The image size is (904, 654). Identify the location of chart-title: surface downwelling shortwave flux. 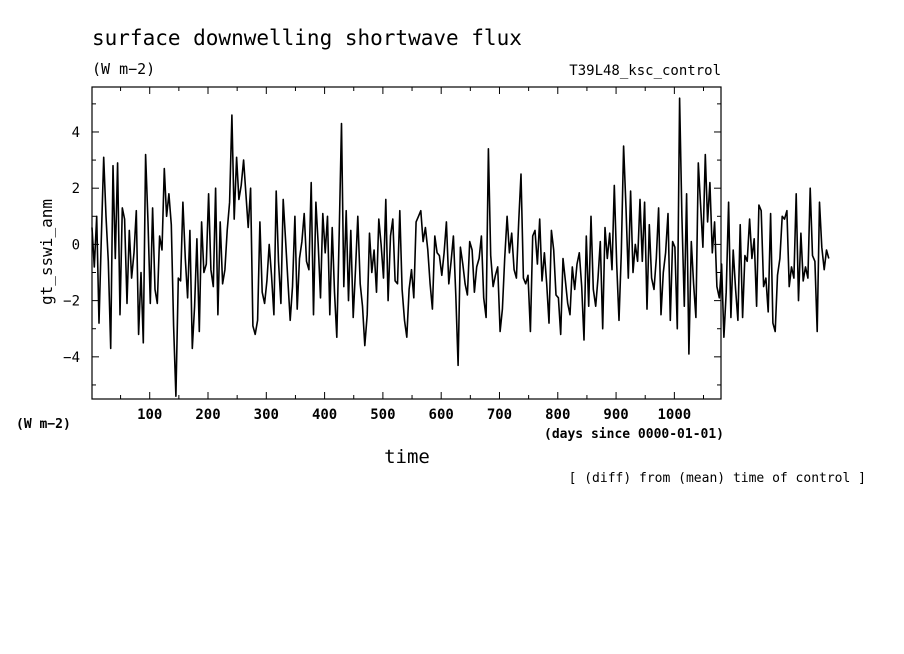
(307, 38).